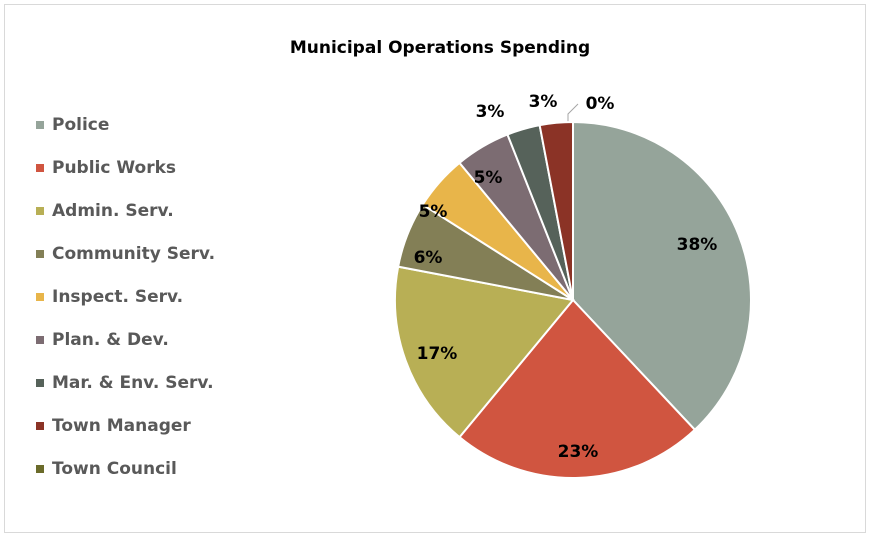 This screenshot has width=870, height=537. Describe the element at coordinates (117, 297) in the screenshot. I see `legend-label: Inspect. Serv.` at that location.